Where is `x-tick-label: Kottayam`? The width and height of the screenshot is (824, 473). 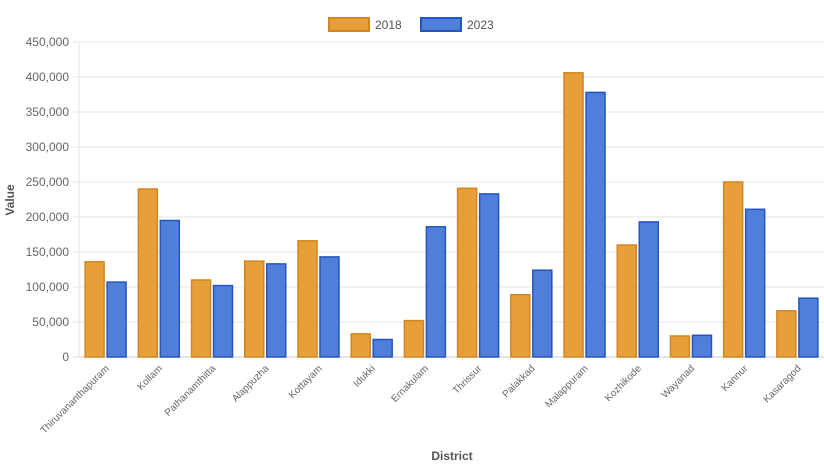
x-tick-label: Kottayam is located at coordinates (306, 382).